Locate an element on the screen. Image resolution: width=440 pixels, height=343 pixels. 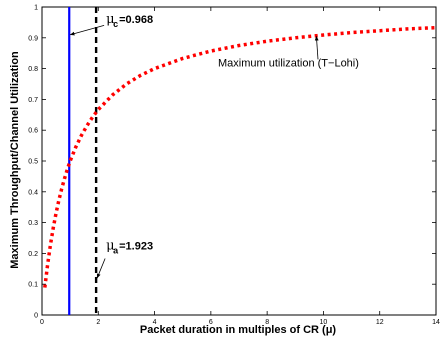
y-tick-label: 0.5 is located at coordinates (33, 162).